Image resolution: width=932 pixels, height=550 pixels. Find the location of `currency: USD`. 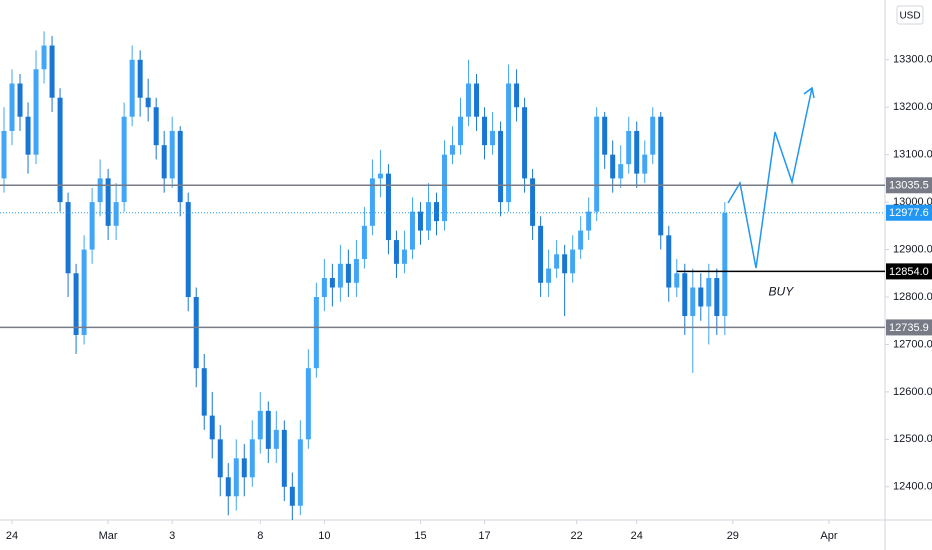

currency: USD is located at coordinates (909, 16).